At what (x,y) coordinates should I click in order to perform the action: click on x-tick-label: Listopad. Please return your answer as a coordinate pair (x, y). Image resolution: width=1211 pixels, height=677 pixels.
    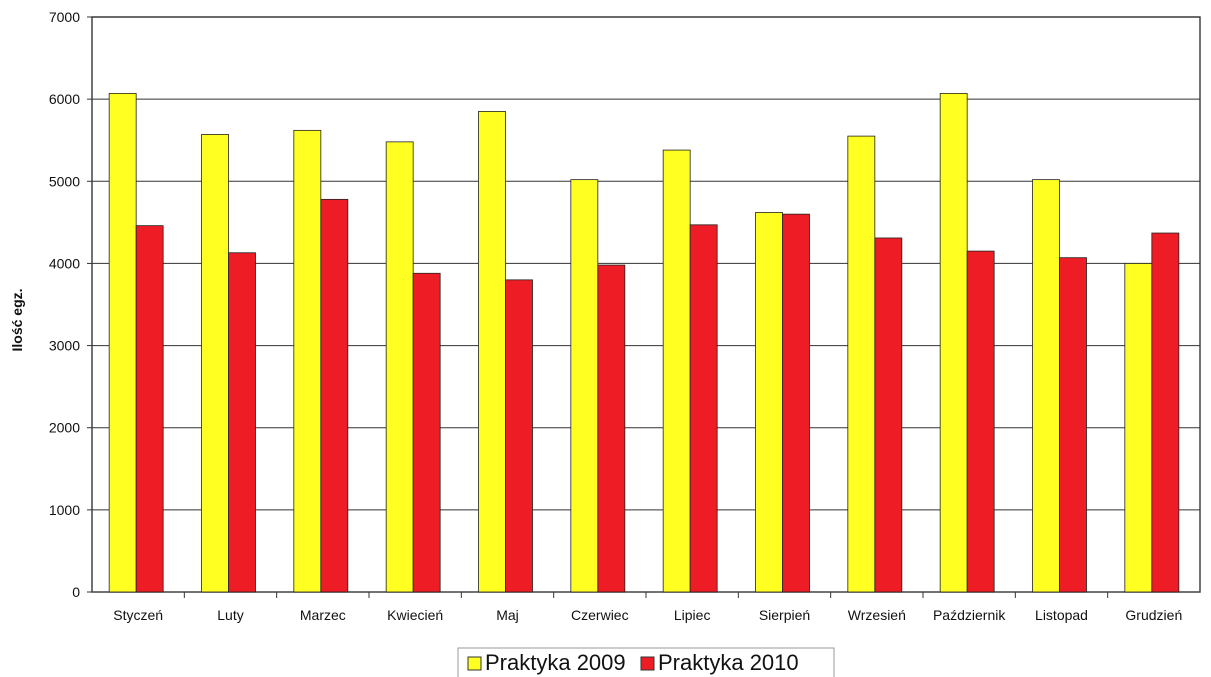
    Looking at the image, I should click on (1061, 615).